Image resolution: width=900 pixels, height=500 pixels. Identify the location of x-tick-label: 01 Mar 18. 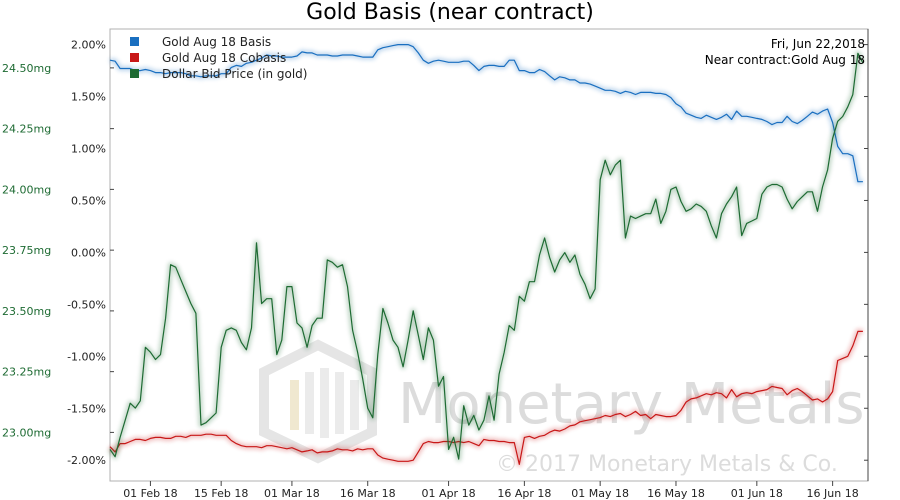
(292, 493).